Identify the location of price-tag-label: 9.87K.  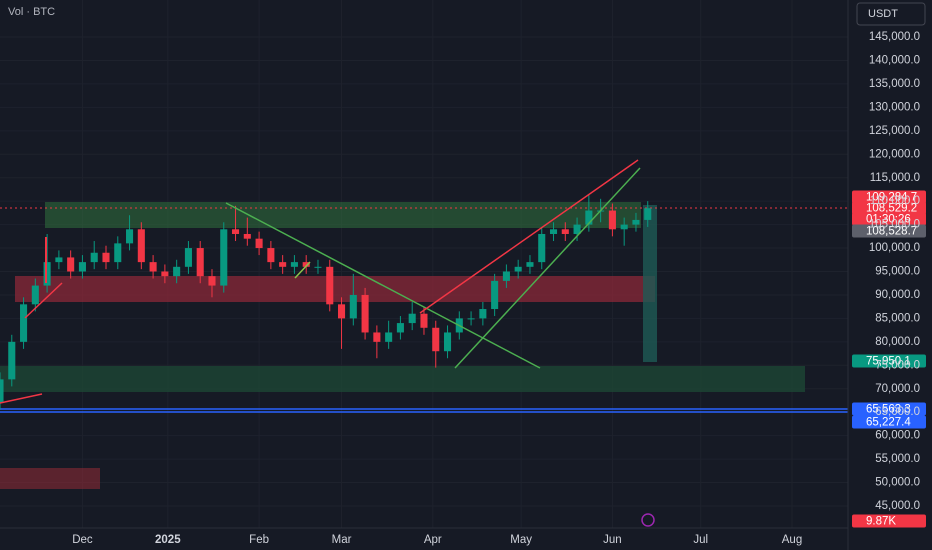
(881, 522).